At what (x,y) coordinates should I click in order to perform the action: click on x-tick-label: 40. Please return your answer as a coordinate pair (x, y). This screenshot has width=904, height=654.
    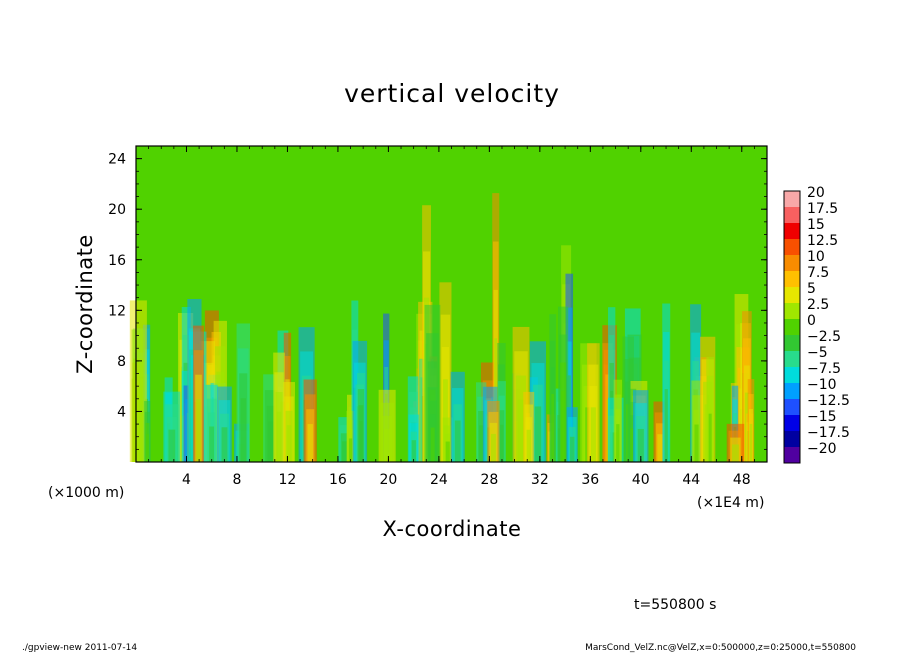
    Looking at the image, I should click on (641, 480).